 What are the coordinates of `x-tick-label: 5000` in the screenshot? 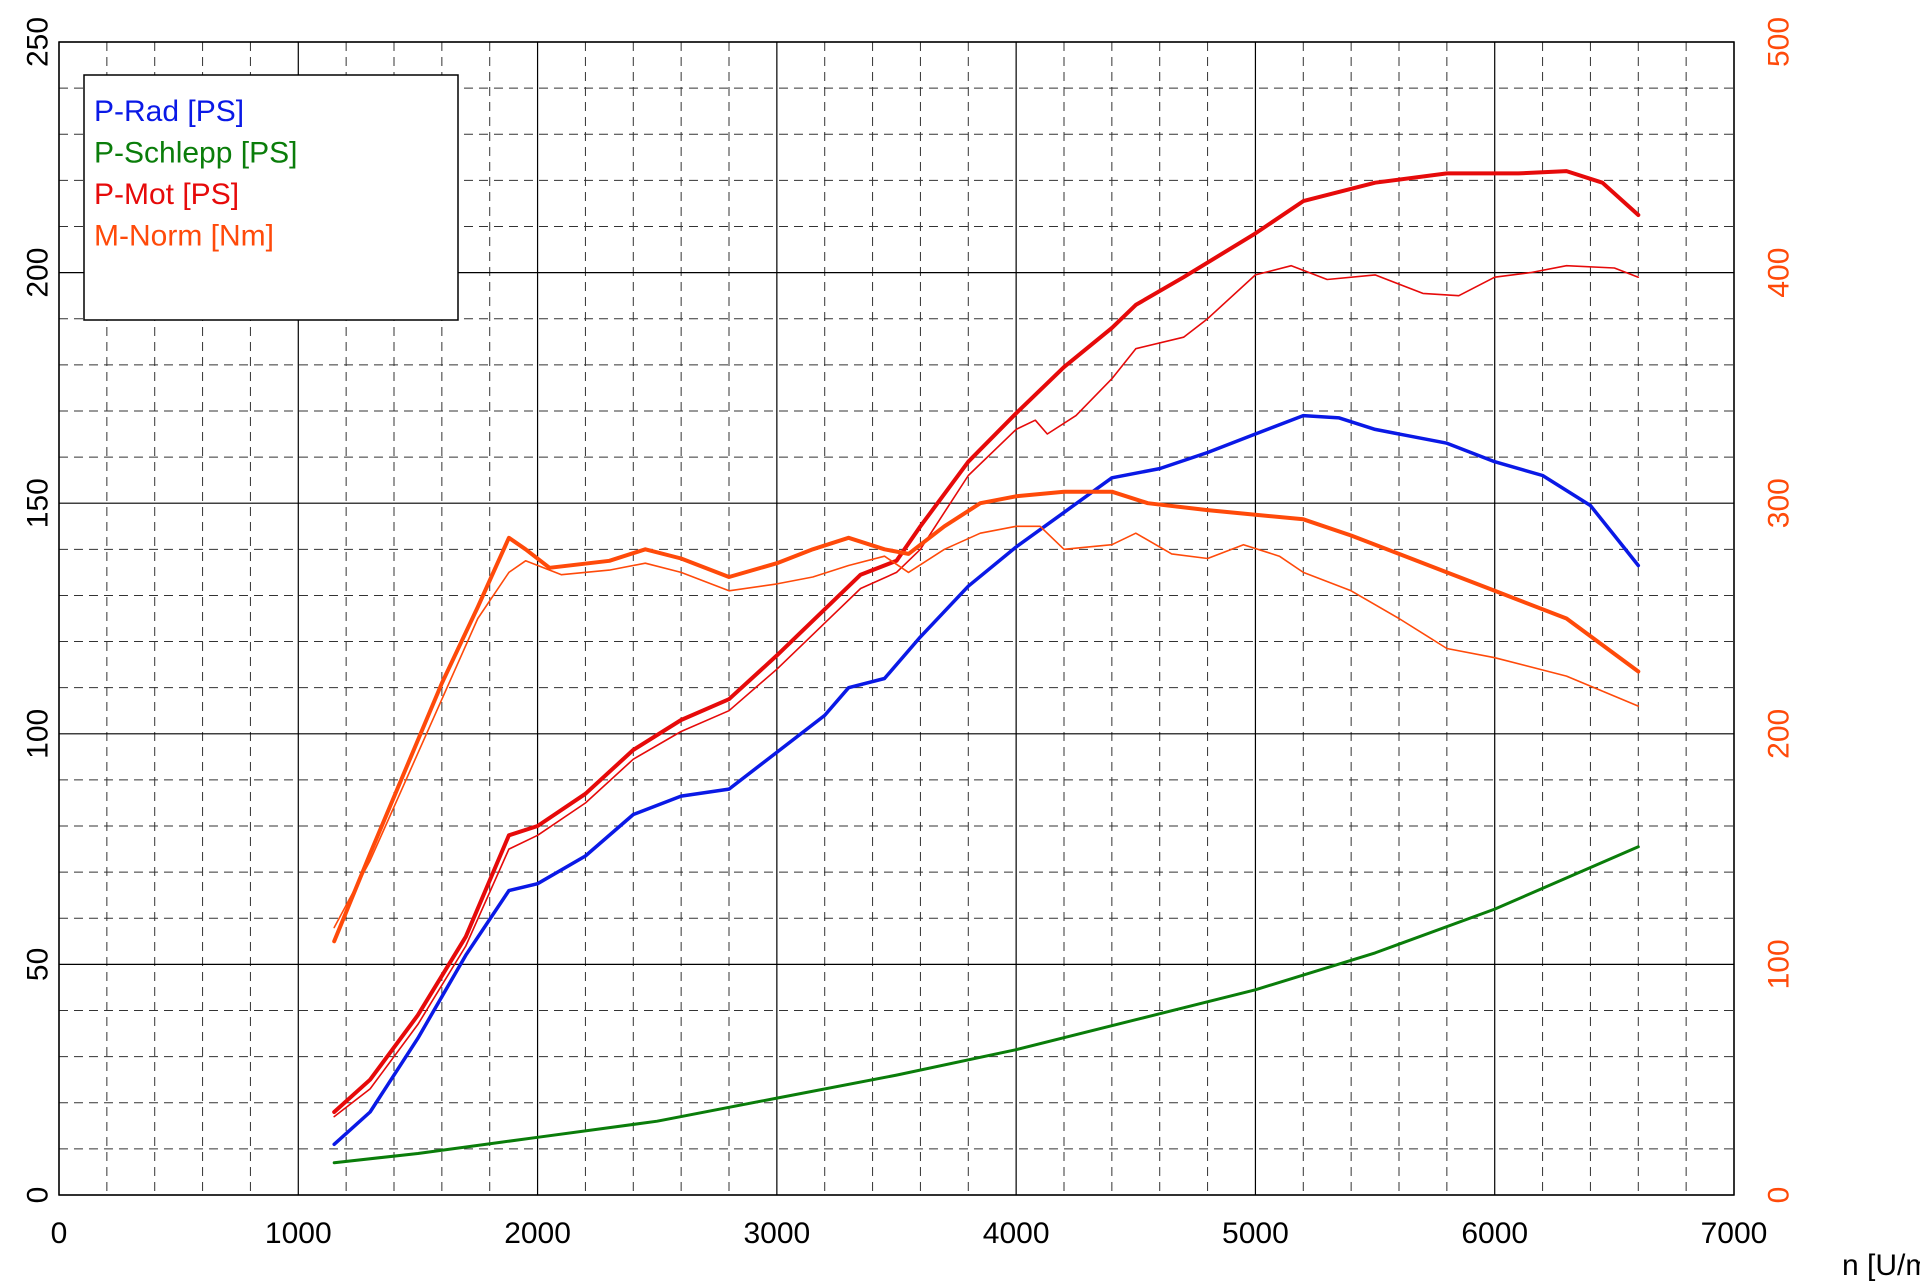 It's located at (1255, 1233).